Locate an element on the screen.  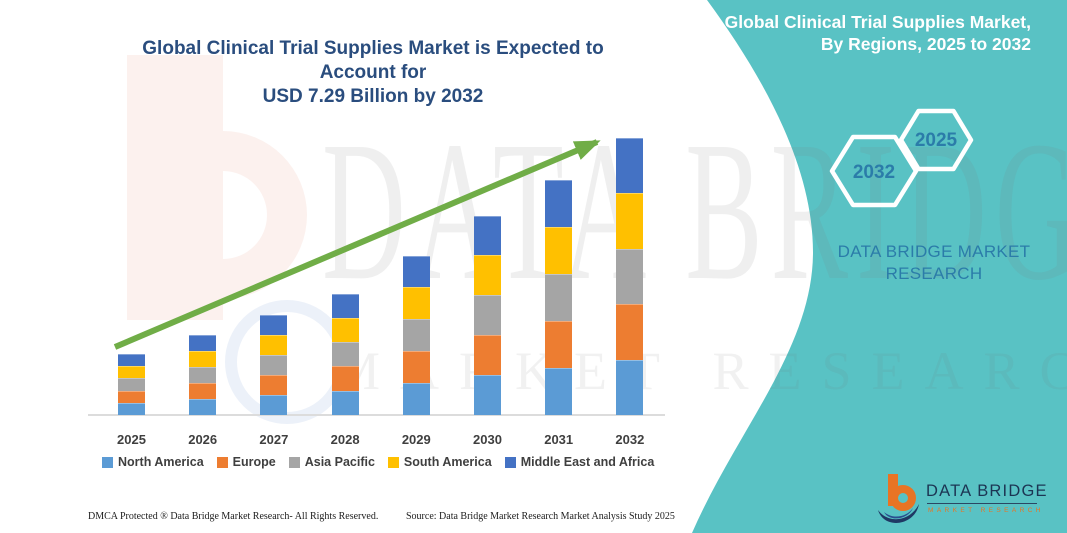
legend-swatch-europe is located at coordinates (222, 462).